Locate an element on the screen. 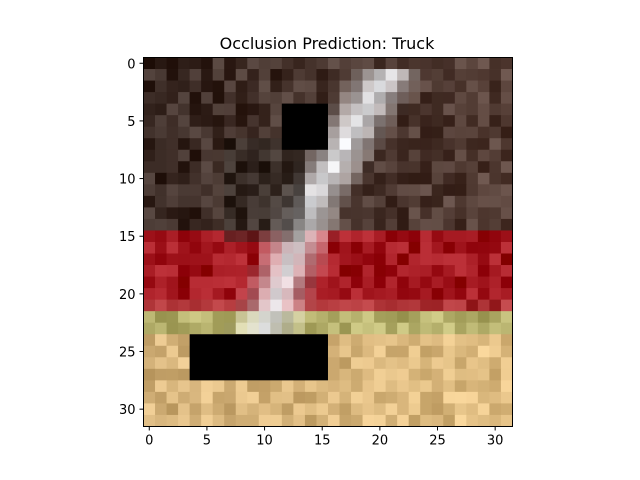  x-tick-label: 5 is located at coordinates (207, 440).